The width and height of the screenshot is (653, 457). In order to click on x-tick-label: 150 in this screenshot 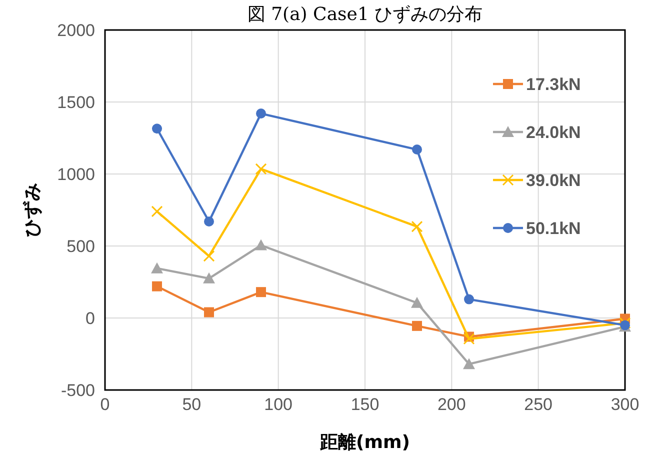, I will do `click(365, 404)`.